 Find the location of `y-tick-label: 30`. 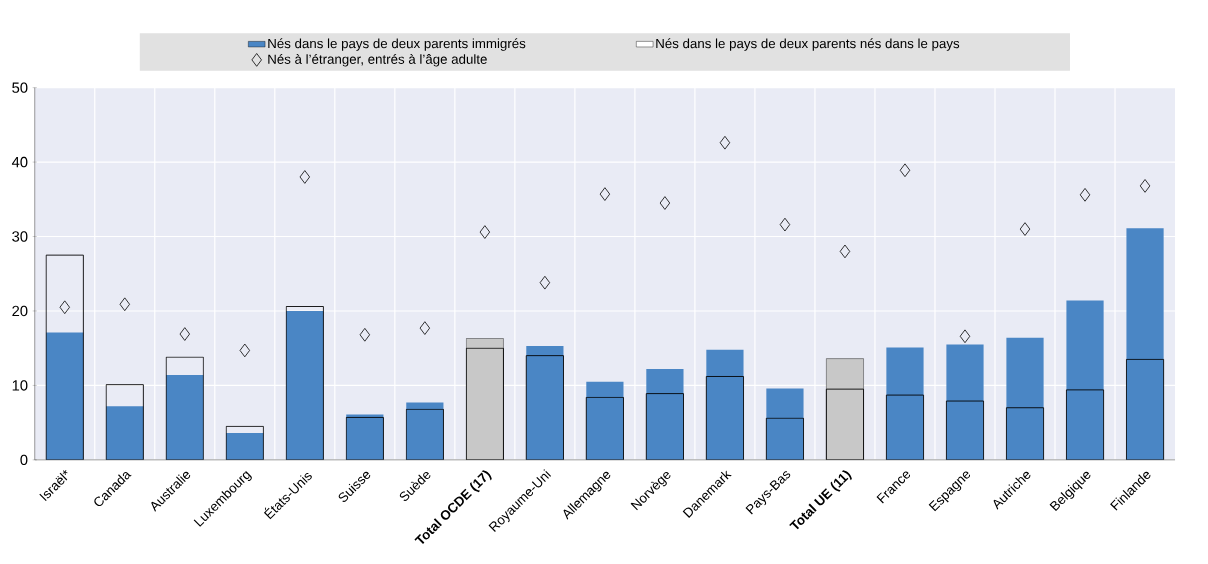

y-tick-label: 30 is located at coordinates (20, 236).